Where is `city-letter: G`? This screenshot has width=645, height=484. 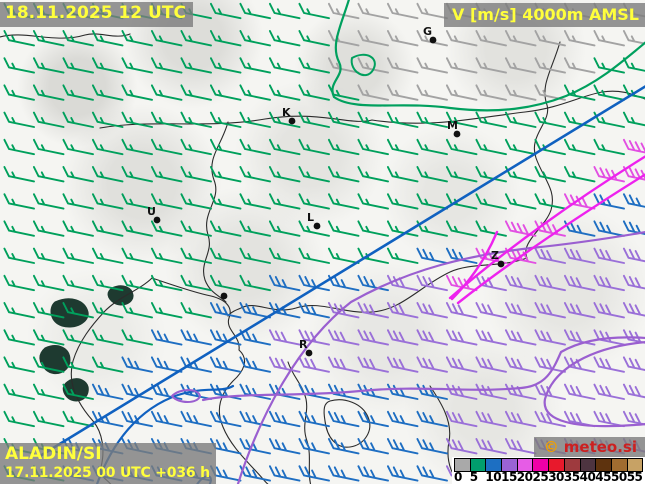 city-letter: G is located at coordinates (427, 31).